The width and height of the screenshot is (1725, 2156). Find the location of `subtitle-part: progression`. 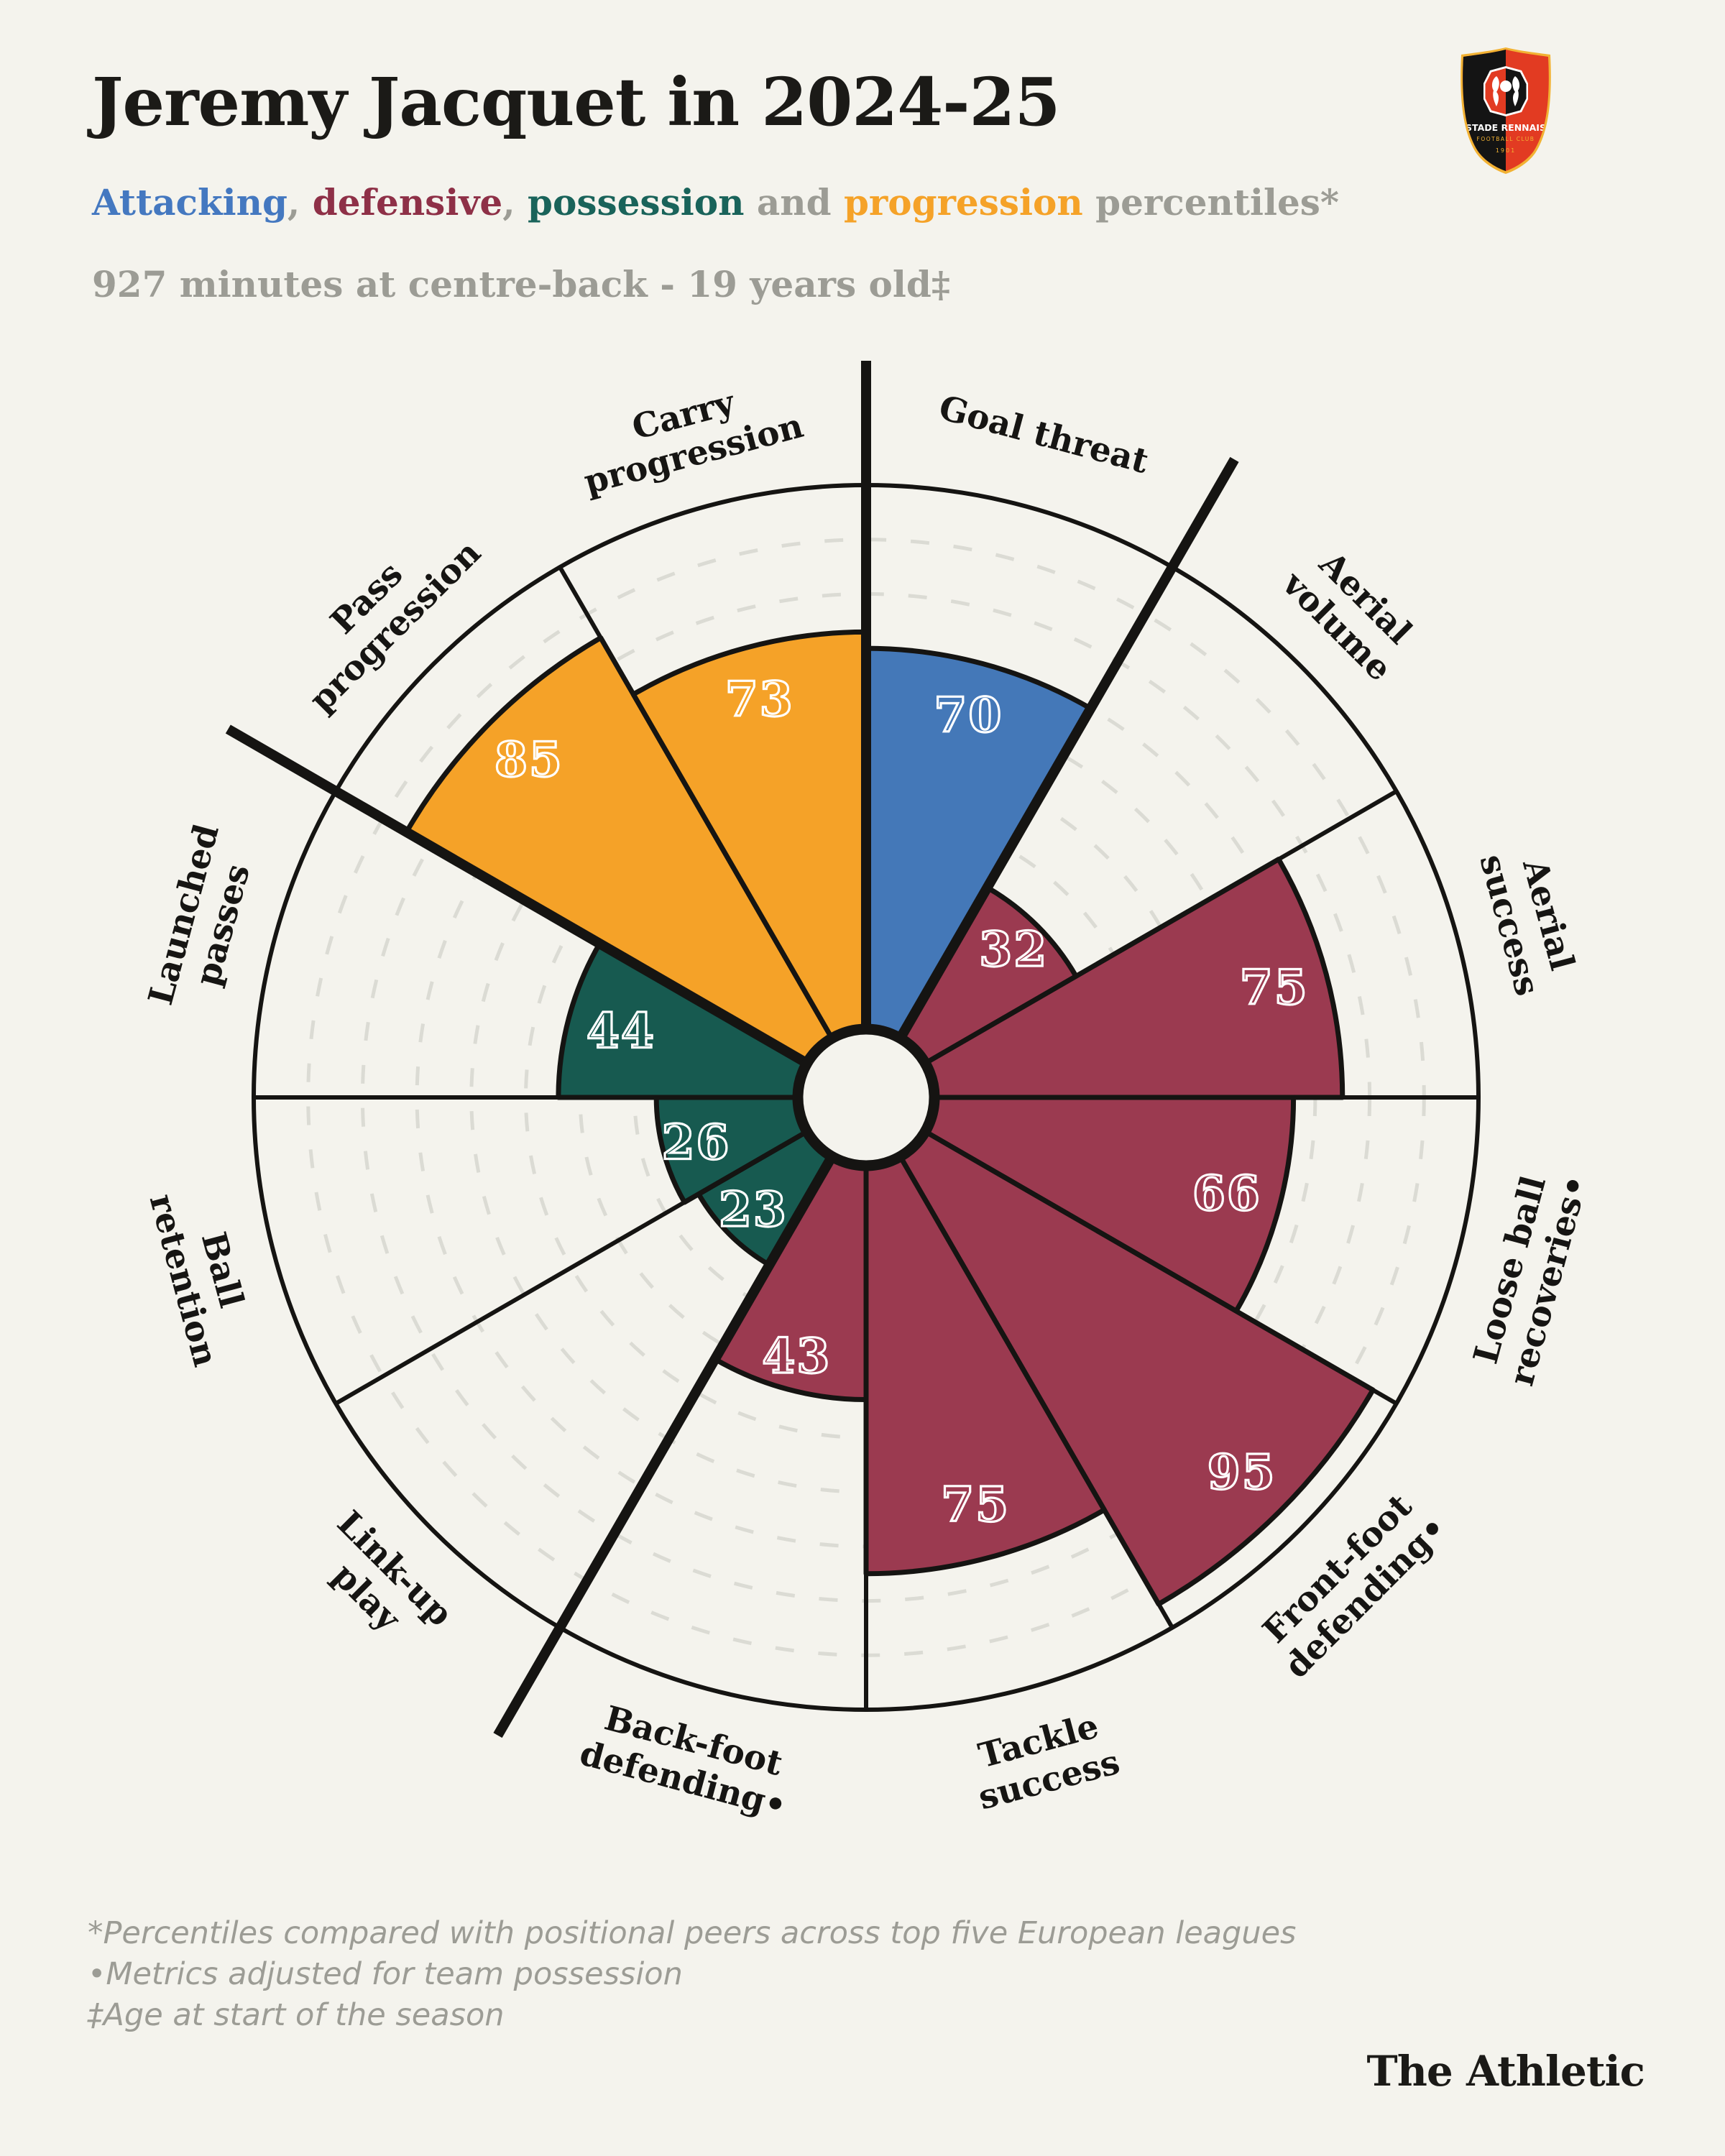

subtitle-part: progression is located at coordinates (963, 203).